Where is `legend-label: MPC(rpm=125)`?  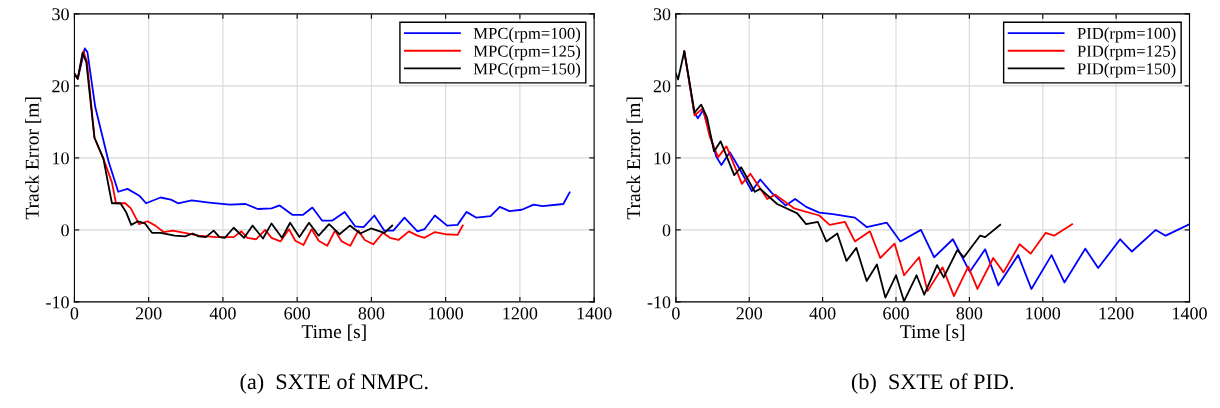
legend-label: MPC(rpm=125) is located at coordinates (527, 53).